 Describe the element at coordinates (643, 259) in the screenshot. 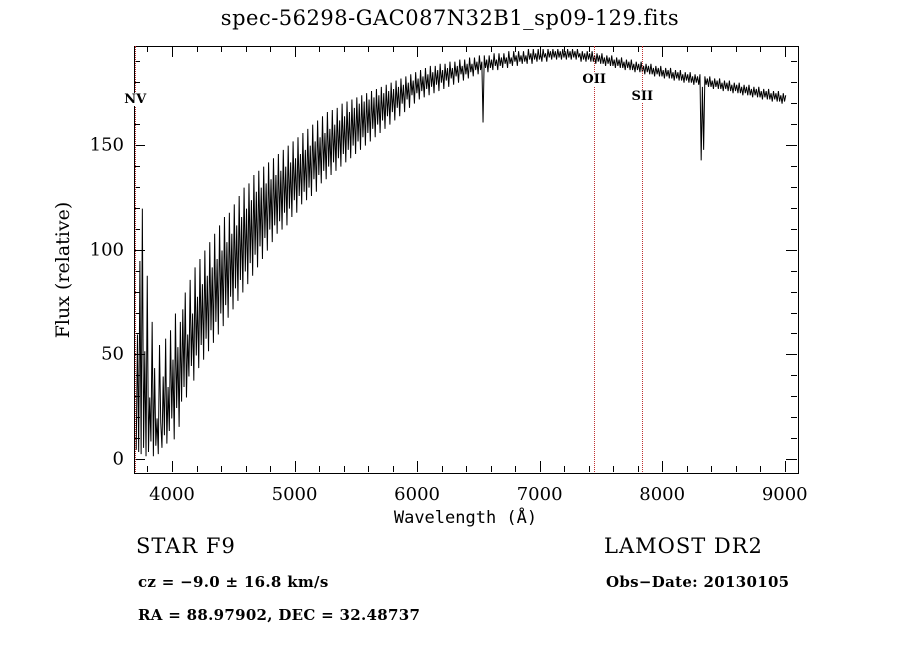

I see `line-marker-sii` at that location.